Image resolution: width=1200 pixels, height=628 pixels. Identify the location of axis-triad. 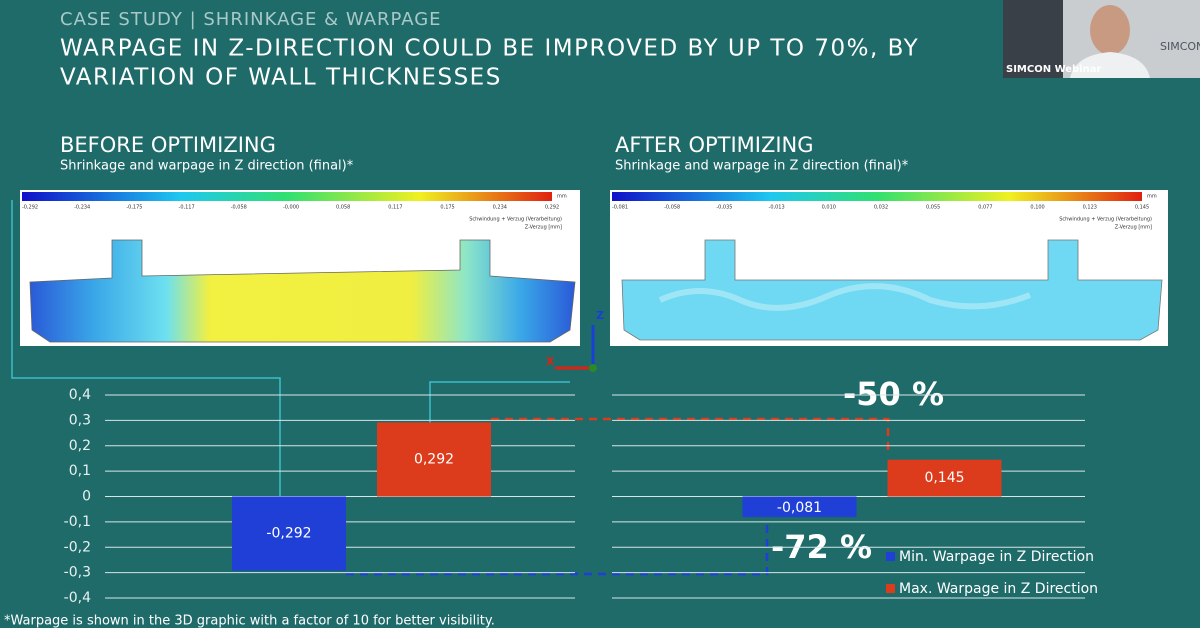
(593, 368).